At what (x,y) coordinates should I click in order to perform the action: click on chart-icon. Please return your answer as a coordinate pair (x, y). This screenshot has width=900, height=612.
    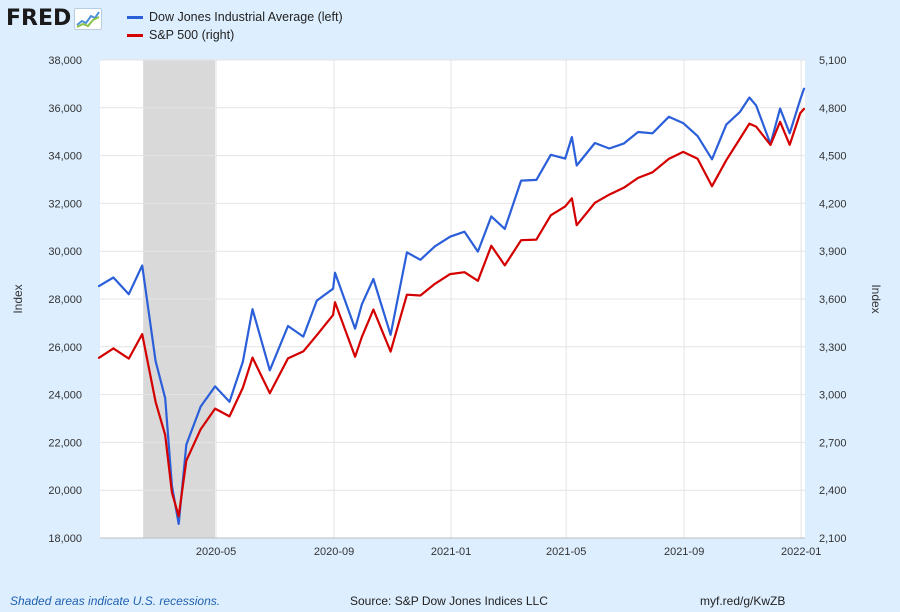
    Looking at the image, I should click on (88, 18).